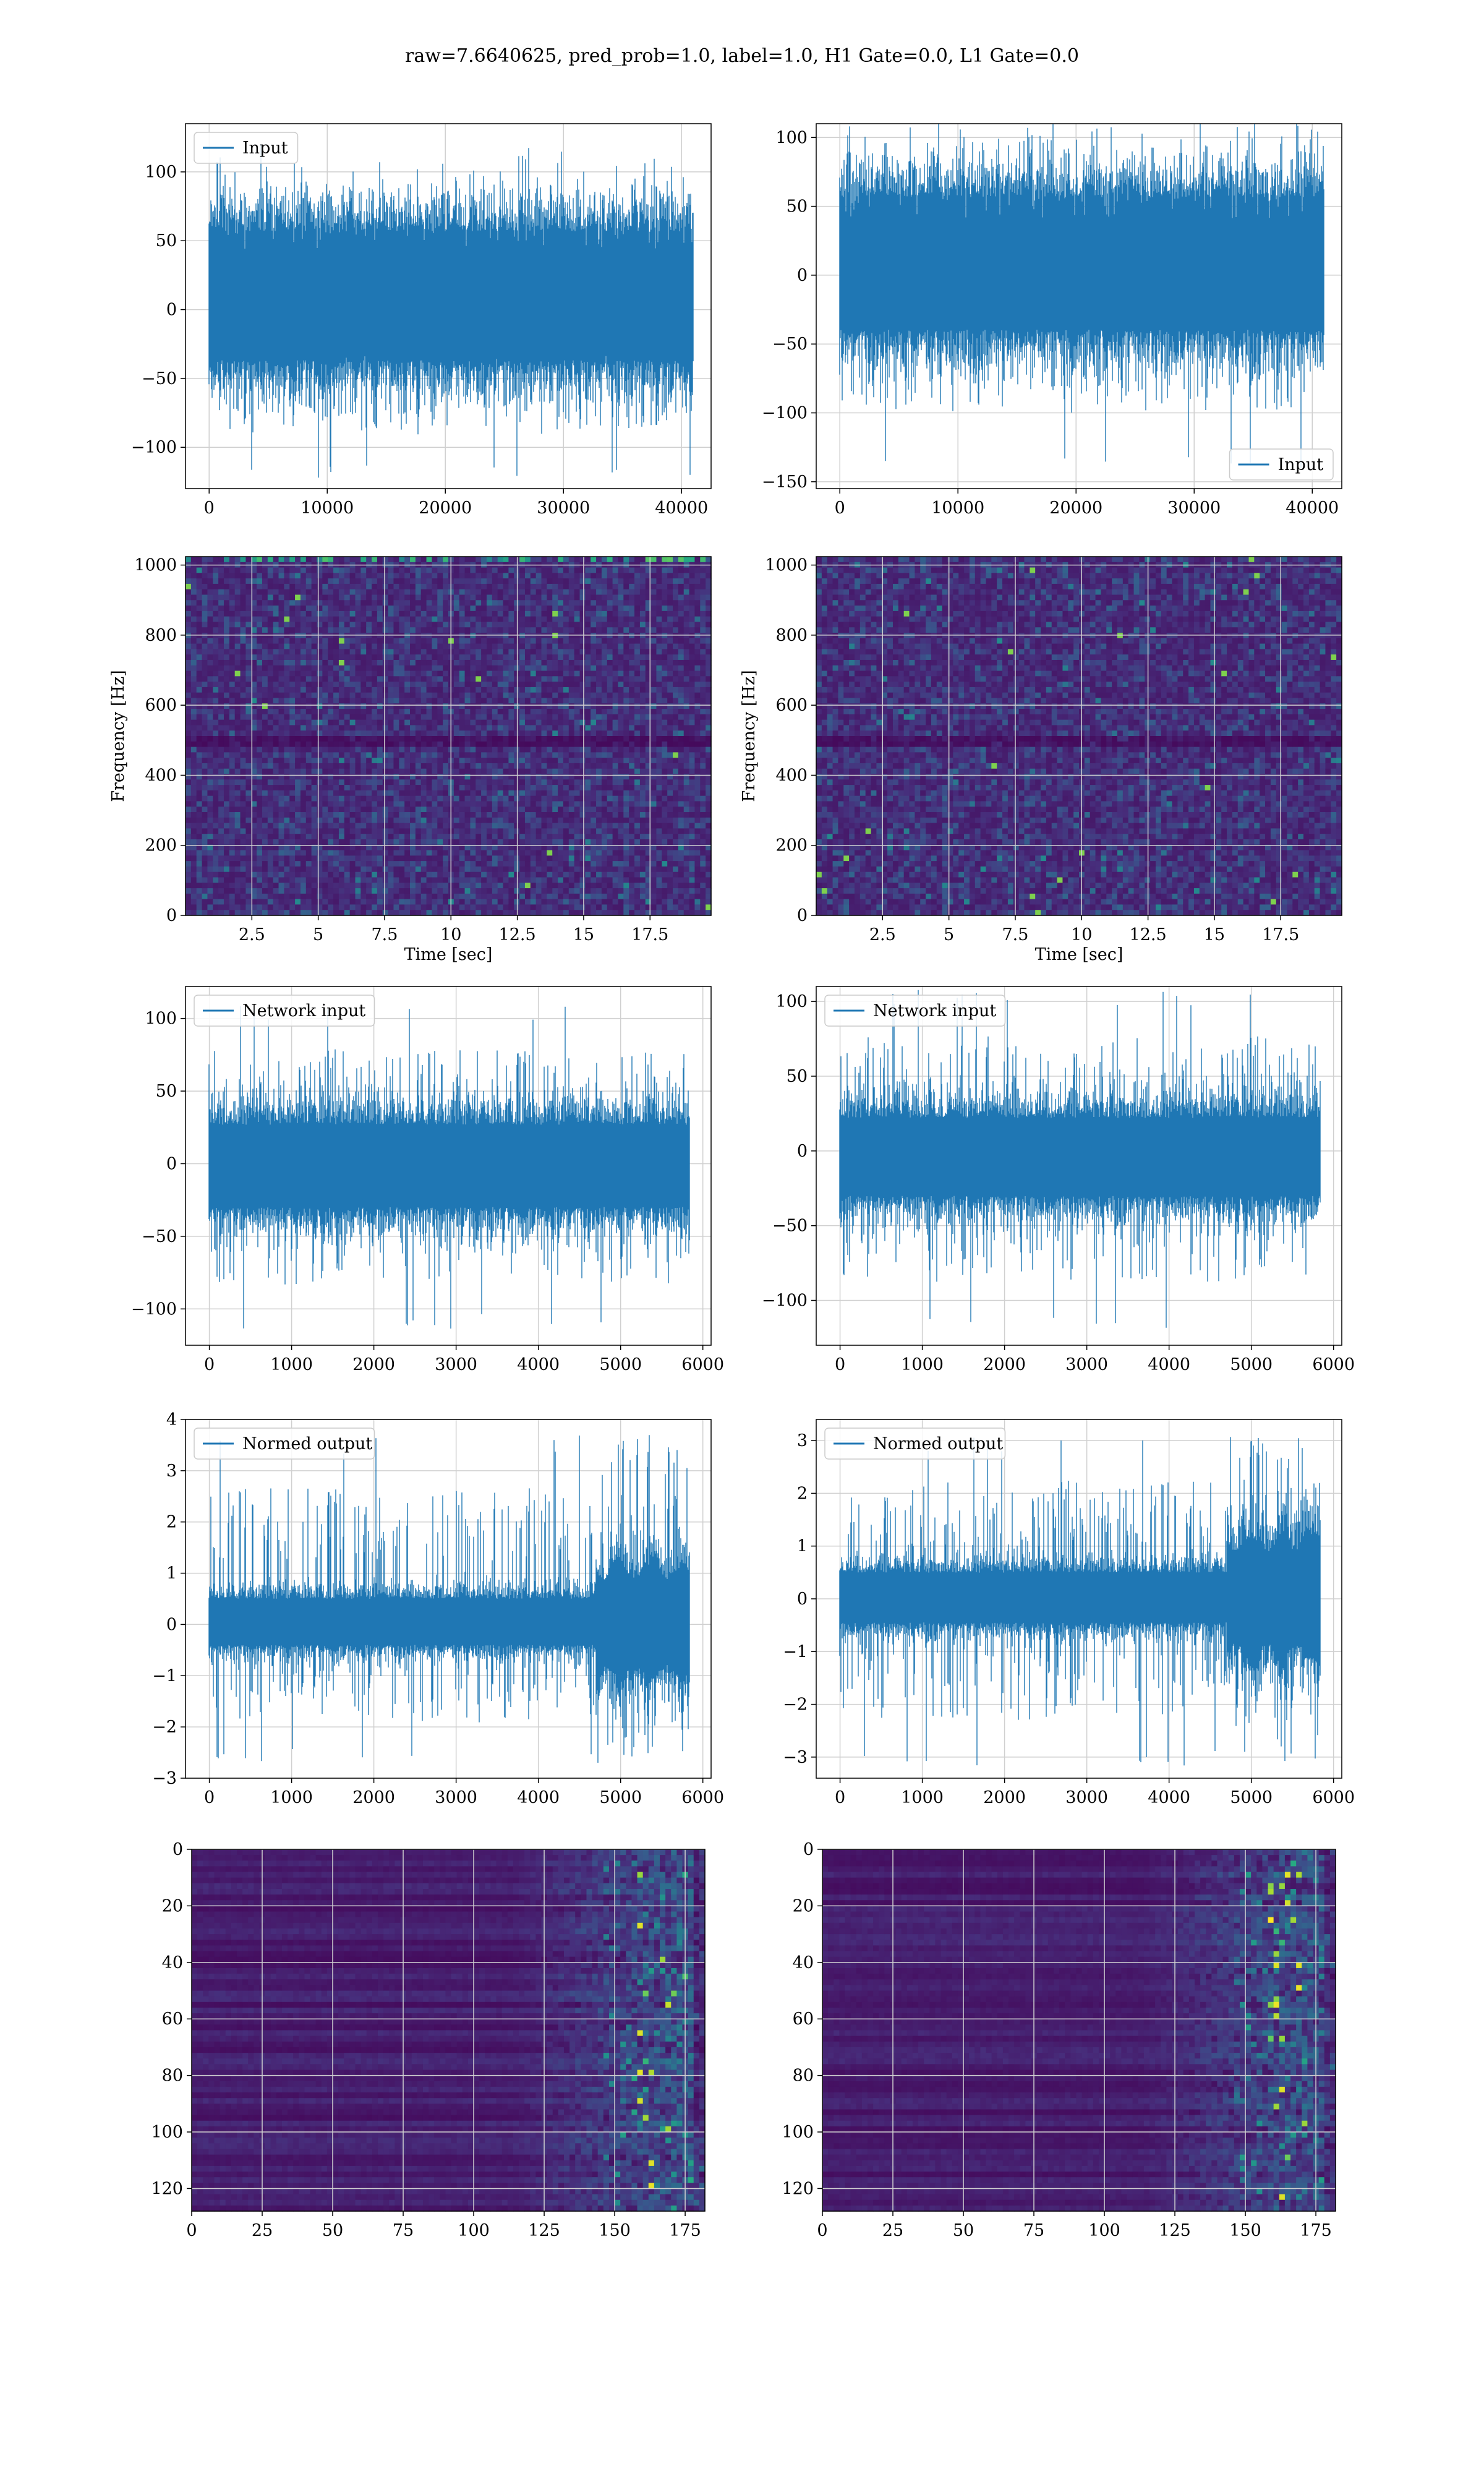  Describe the element at coordinates (161, 636) in the screenshot. I see `y-tick-label: 800` at that location.